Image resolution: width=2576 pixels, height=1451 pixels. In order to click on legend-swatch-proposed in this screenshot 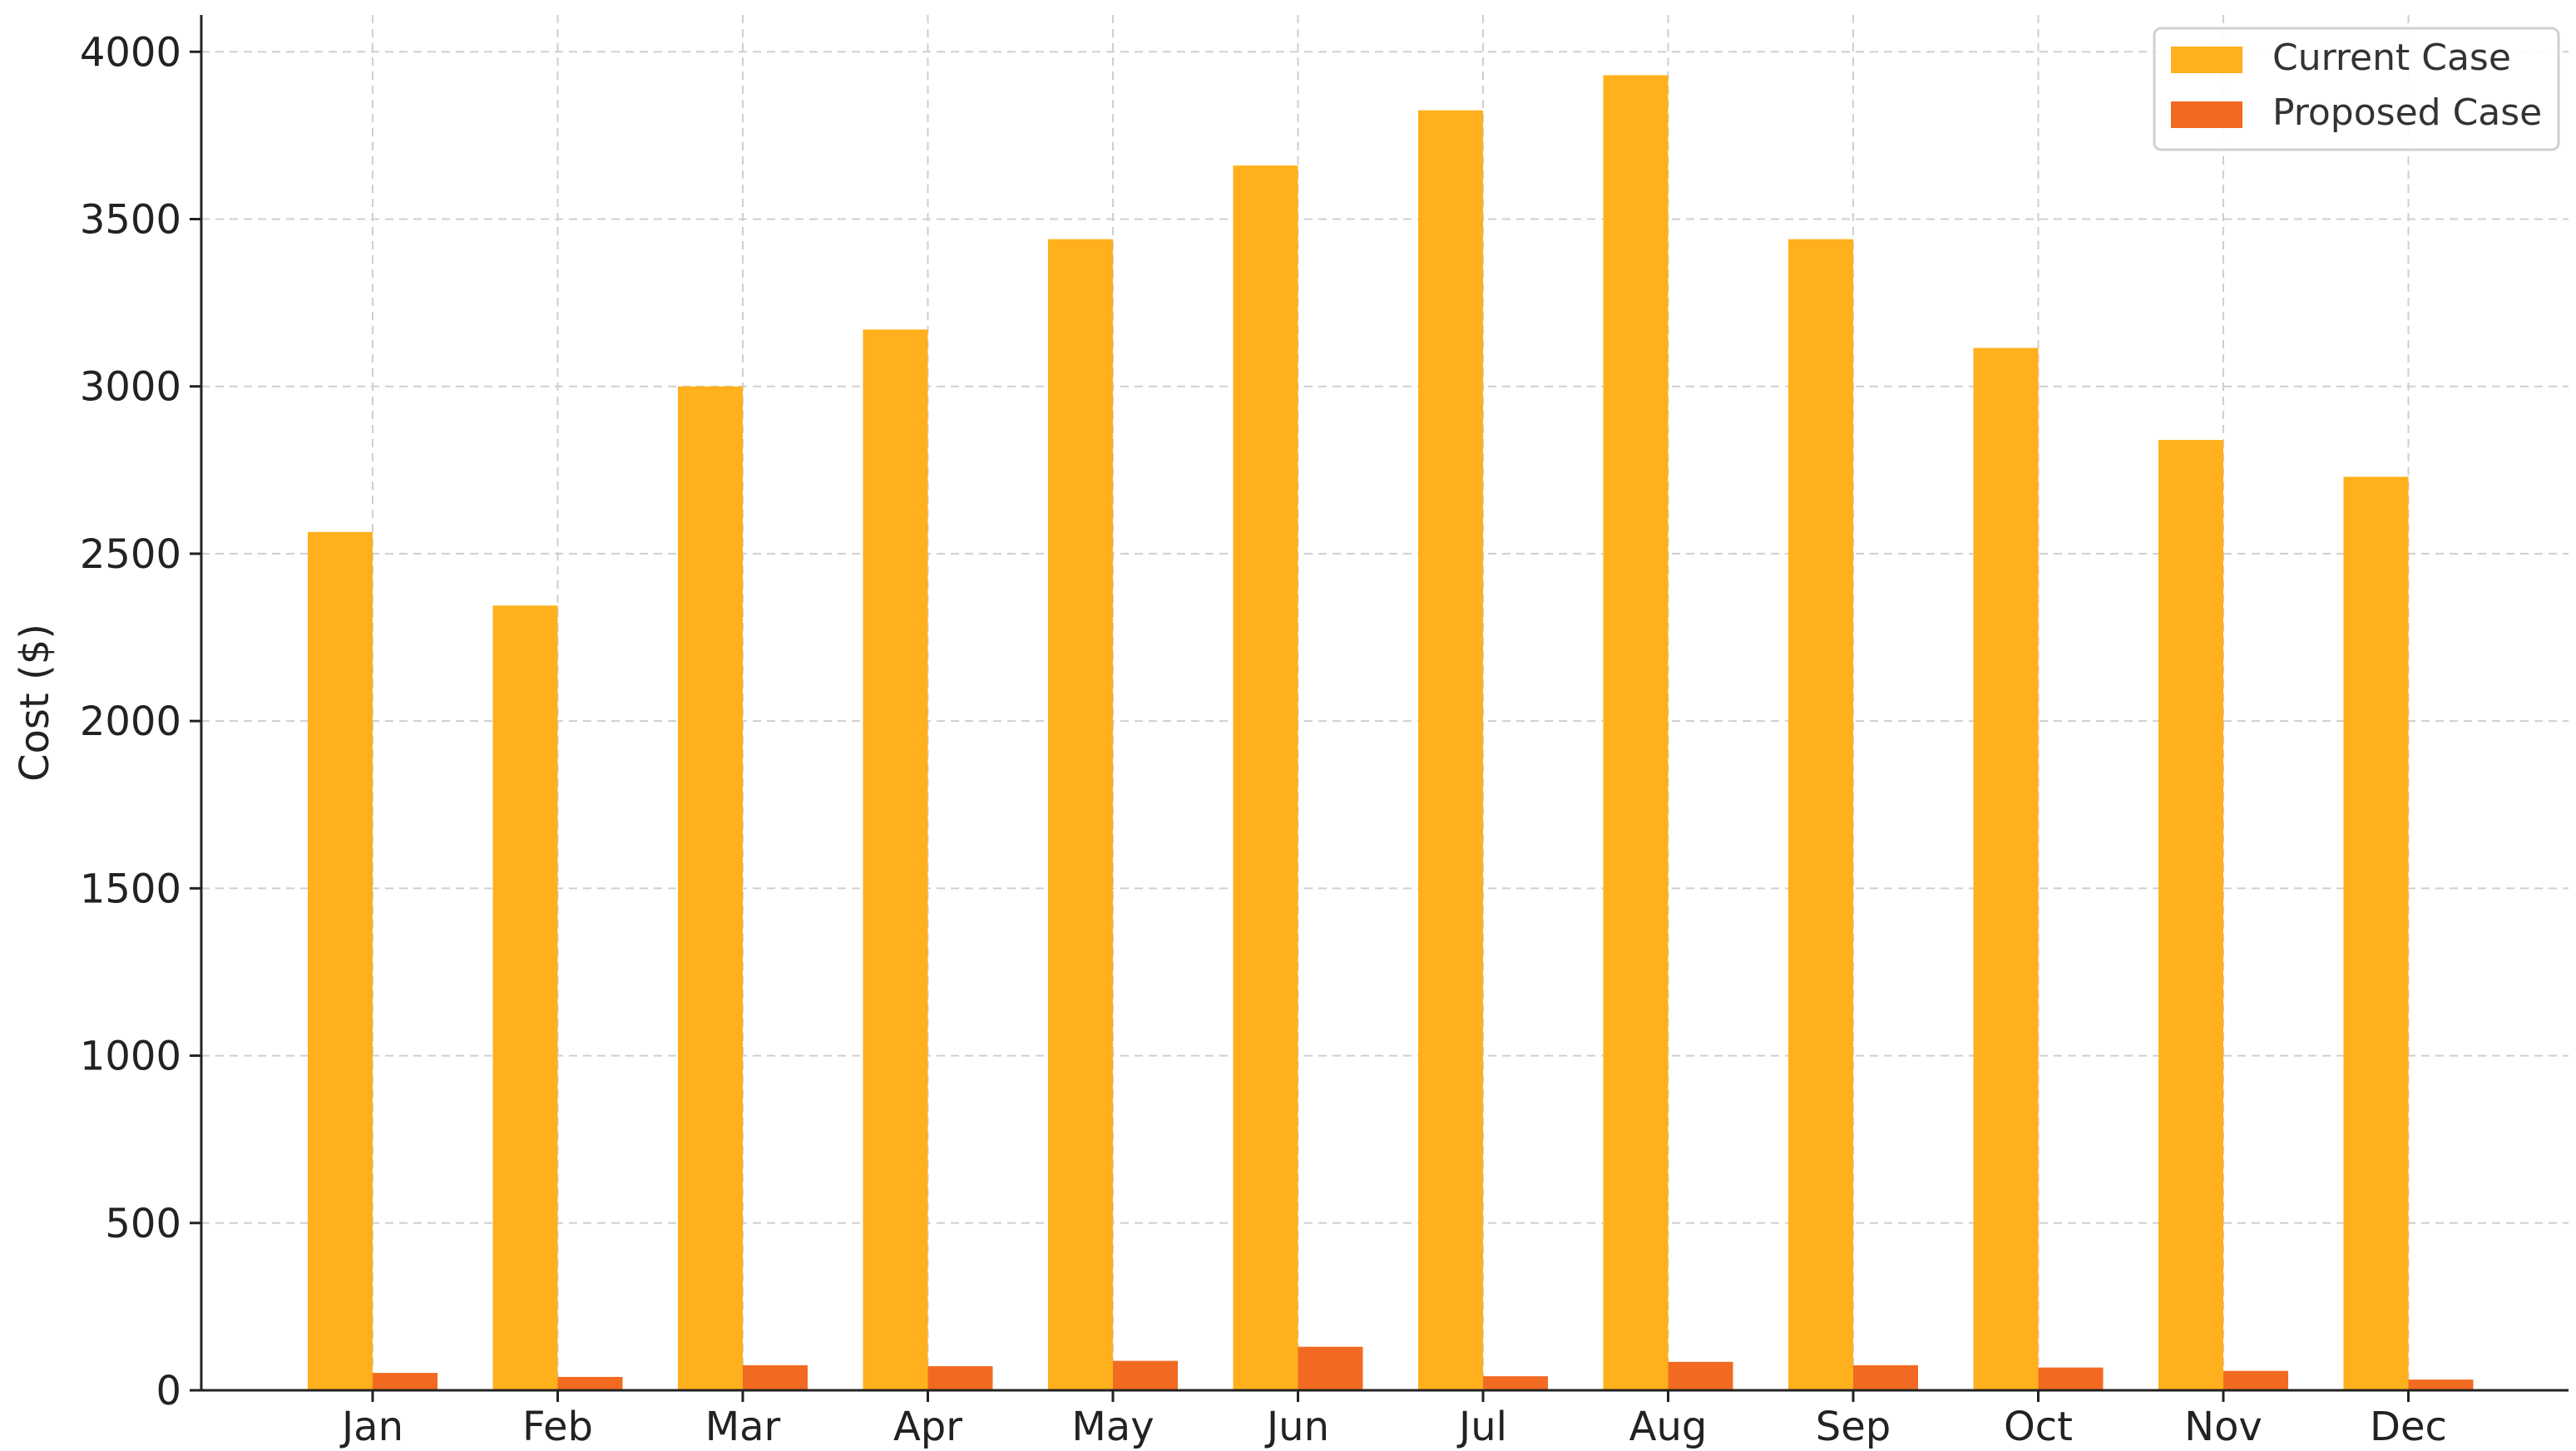, I will do `click(2206, 114)`.